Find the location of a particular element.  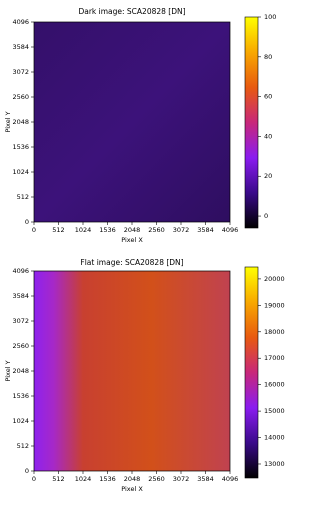

chart-title: Flat image: SCA20828 [DN] is located at coordinates (131, 262).